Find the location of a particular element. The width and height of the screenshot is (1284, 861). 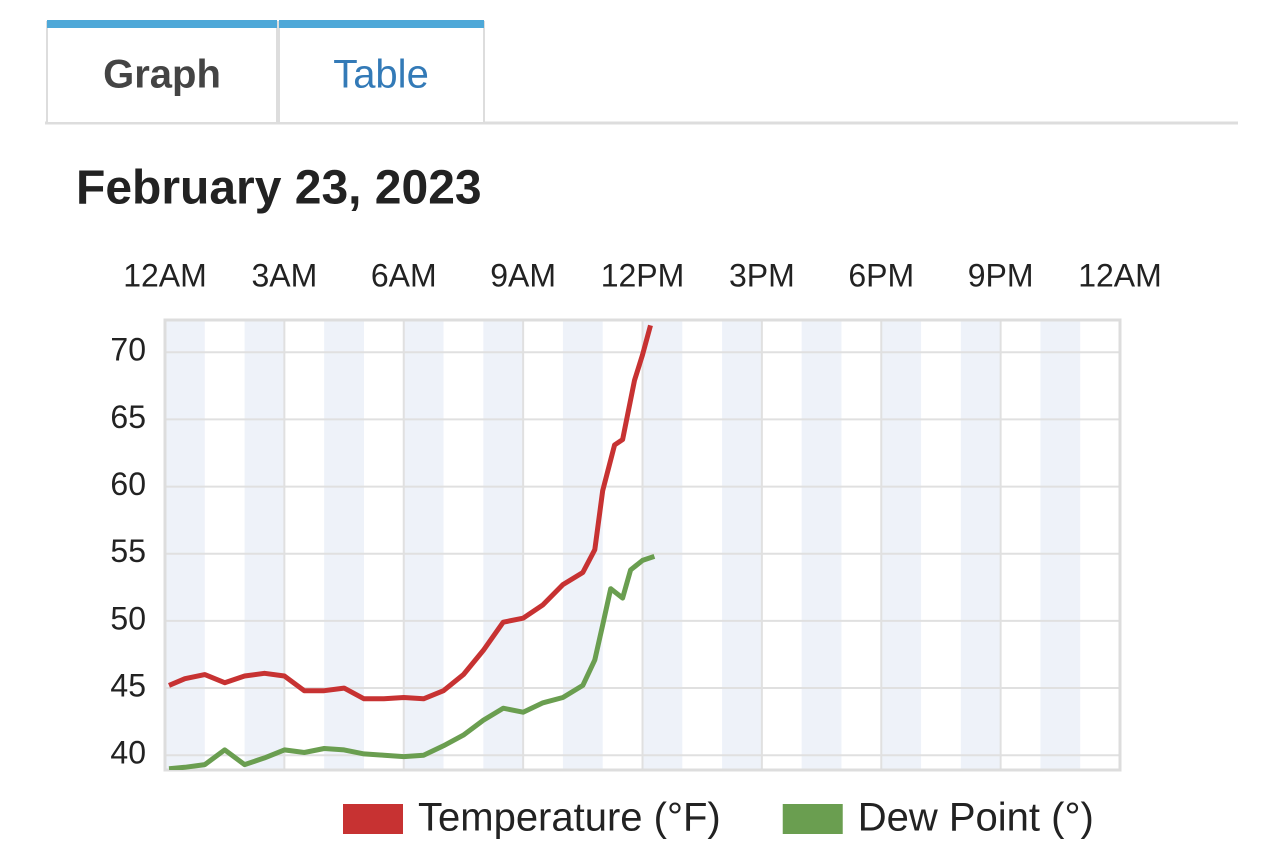

series-line is located at coordinates (412, 662).